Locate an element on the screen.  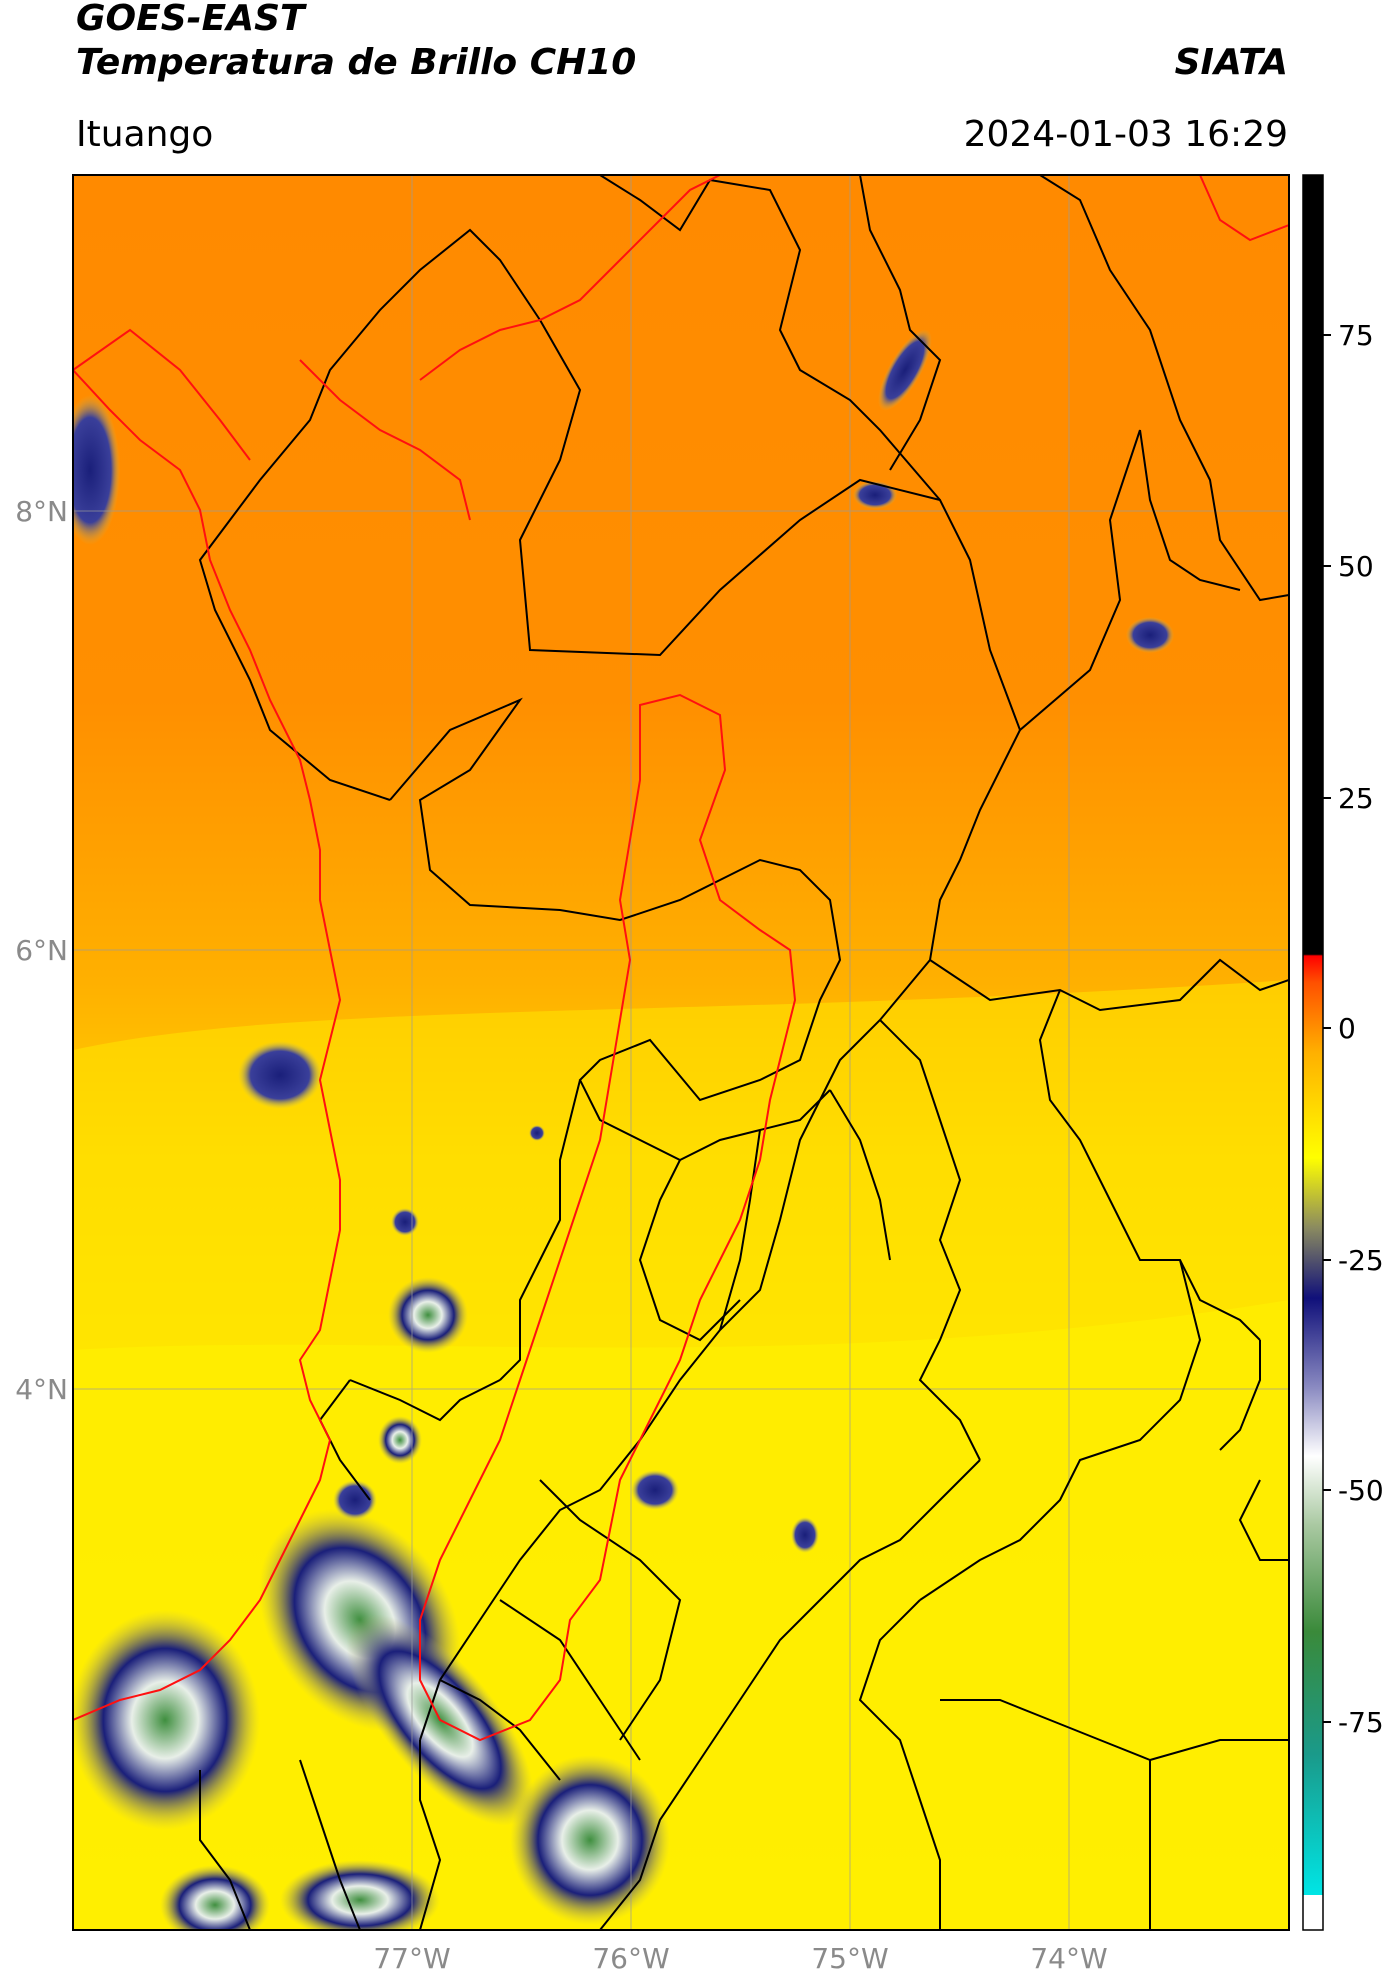
colorbar-tick-label: -25 is located at coordinates (1361, 1260).